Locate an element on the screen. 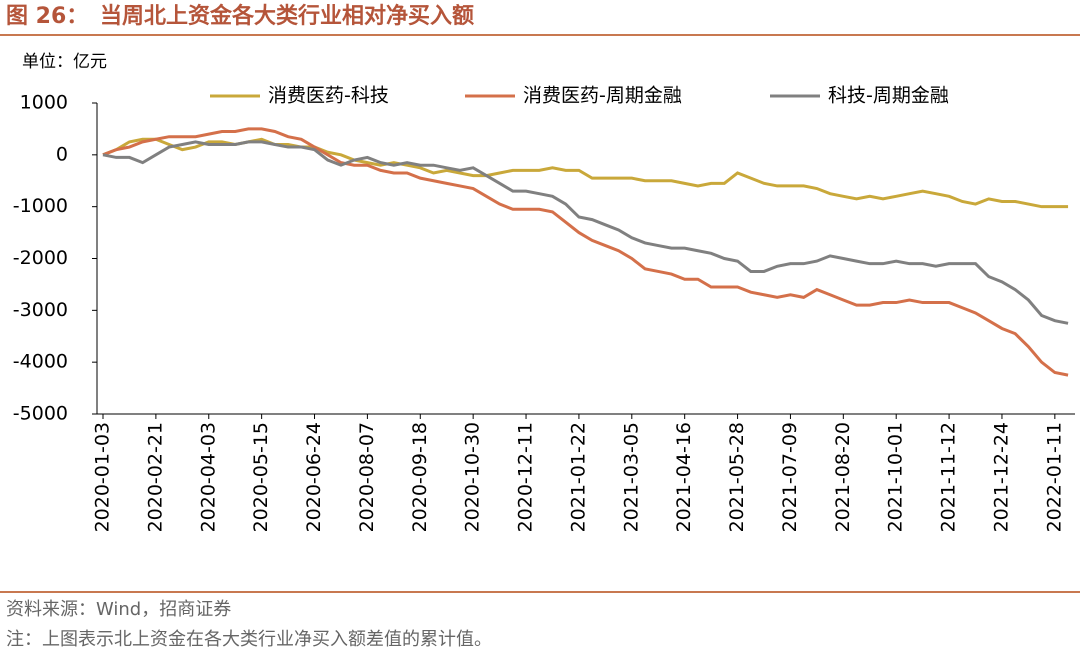  x-tick-label: 2020-06-24 is located at coordinates (314, 477).